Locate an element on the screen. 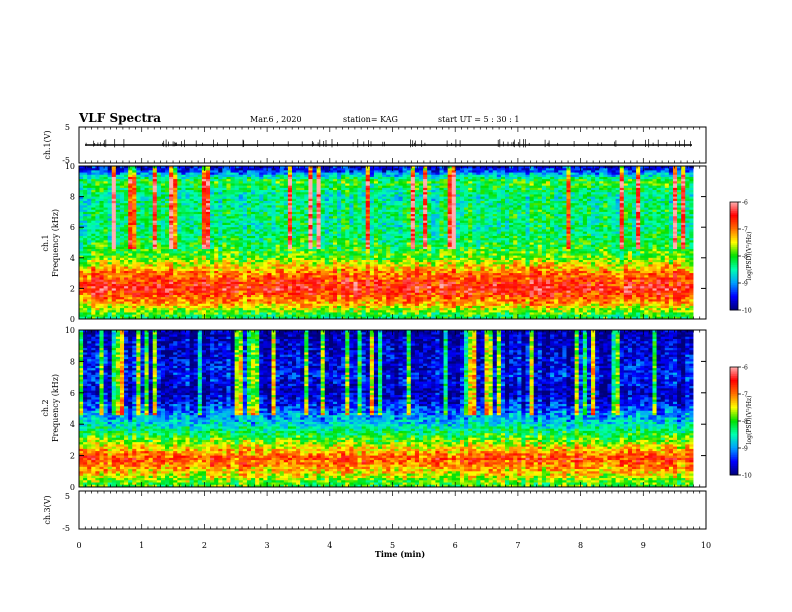  ch1-wave-ylabel: ch.1(V) is located at coordinates (47, 144).